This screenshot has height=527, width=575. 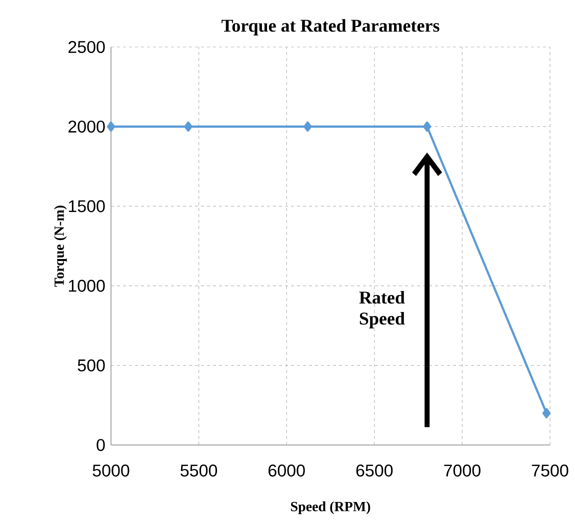 What do you see at coordinates (330, 507) in the screenshot?
I see `x-axis-title: Speed (RPM)` at bounding box center [330, 507].